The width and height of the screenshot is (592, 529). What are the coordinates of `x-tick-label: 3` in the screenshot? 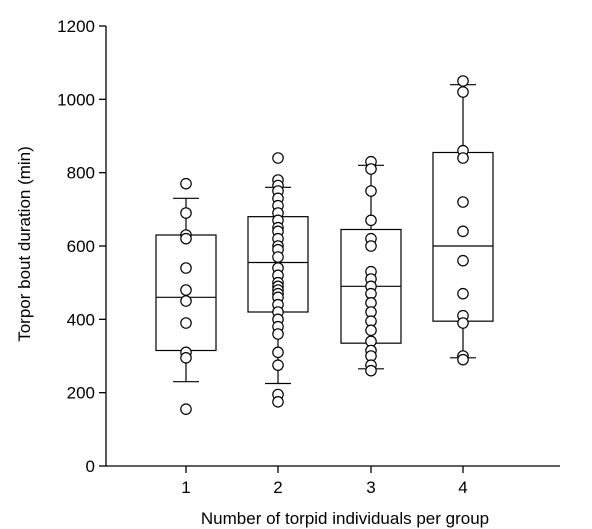 It's located at (370, 487).